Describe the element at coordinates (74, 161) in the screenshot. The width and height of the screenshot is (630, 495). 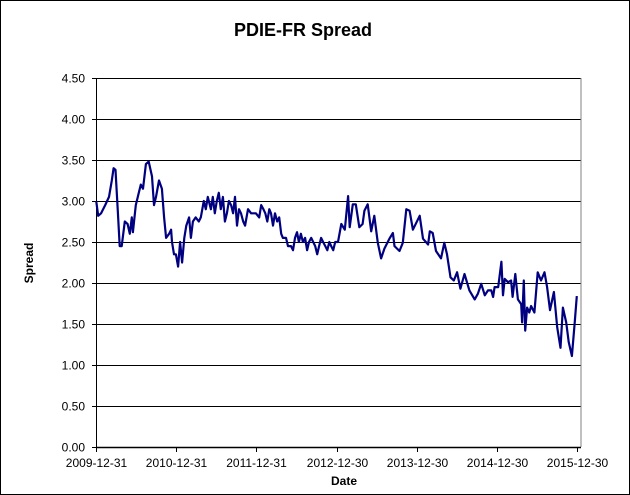
I see `y-tick-label: 3.50` at that location.